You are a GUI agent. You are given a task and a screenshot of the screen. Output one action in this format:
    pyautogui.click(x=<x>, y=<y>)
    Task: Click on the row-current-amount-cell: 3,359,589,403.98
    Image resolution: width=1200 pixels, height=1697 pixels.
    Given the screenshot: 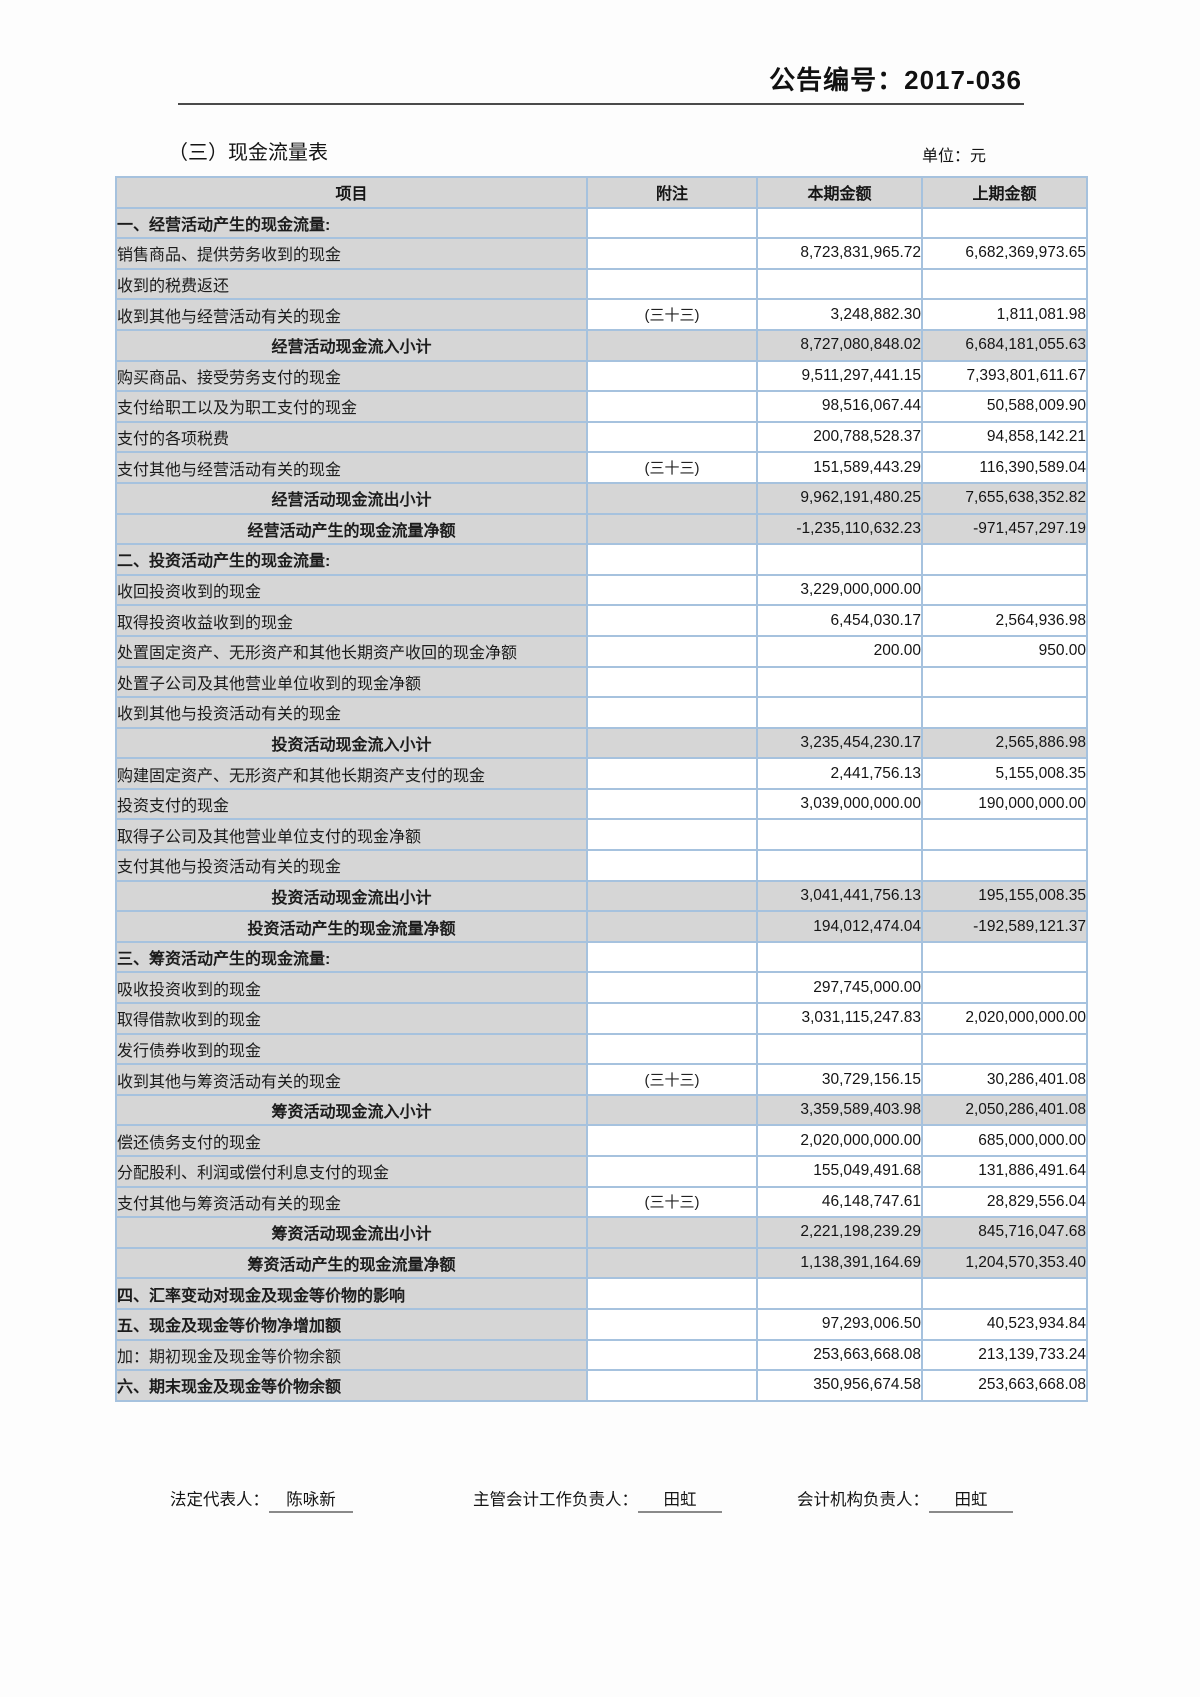 What is the action you would take?
    pyautogui.click(x=839, y=1110)
    